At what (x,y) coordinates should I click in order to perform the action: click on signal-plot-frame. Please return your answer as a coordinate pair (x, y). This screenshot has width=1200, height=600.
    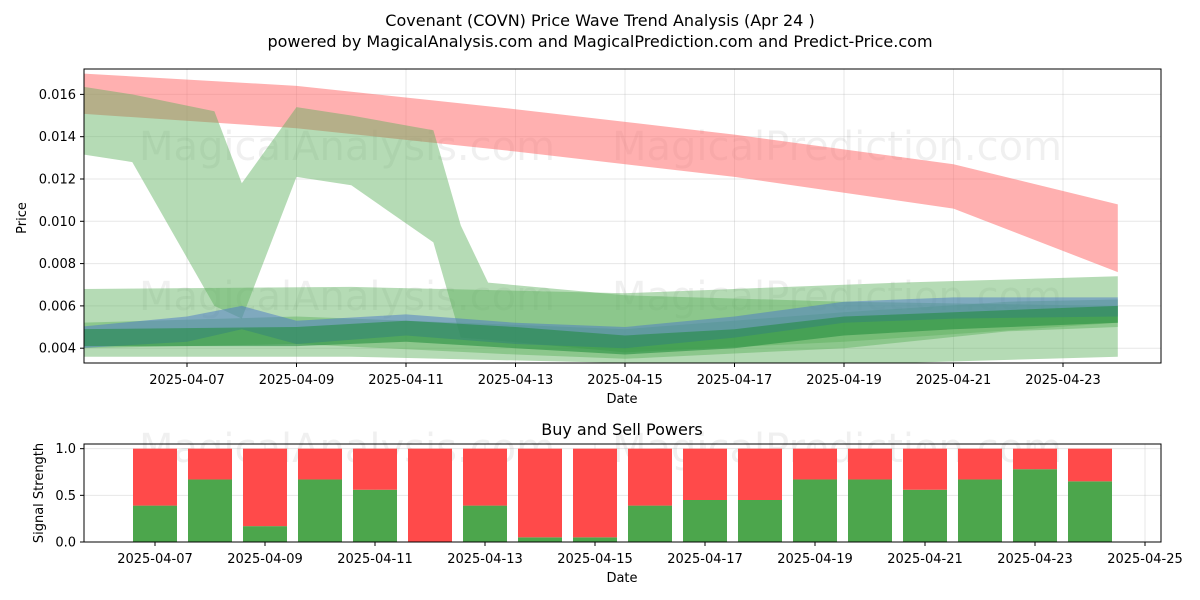
    Looking at the image, I should click on (622, 493).